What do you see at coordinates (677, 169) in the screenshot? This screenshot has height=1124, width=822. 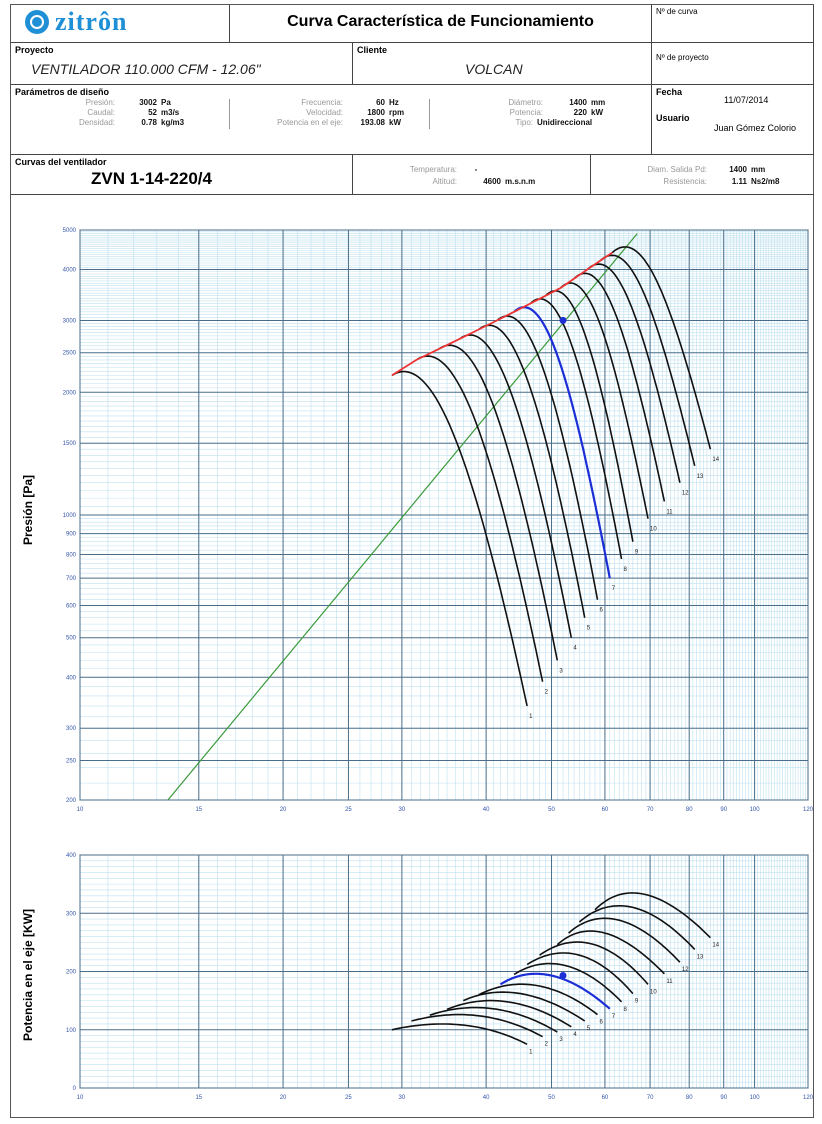 I see `diam-salida-label: Diam. Salida Pd:` at bounding box center [677, 169].